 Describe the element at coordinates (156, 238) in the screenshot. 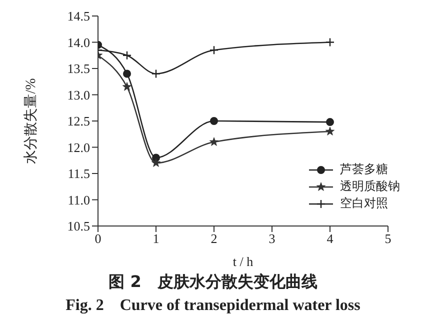

I see `x-tick-label: 1` at that location.